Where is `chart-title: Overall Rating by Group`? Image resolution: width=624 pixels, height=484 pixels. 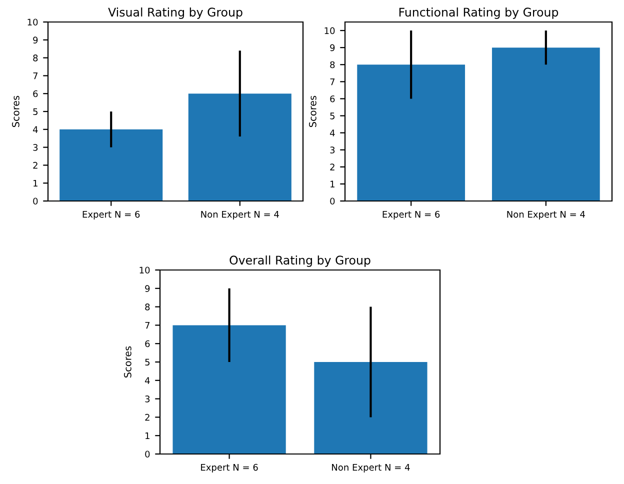 chart-title: Overall Rating by Group is located at coordinates (300, 261).